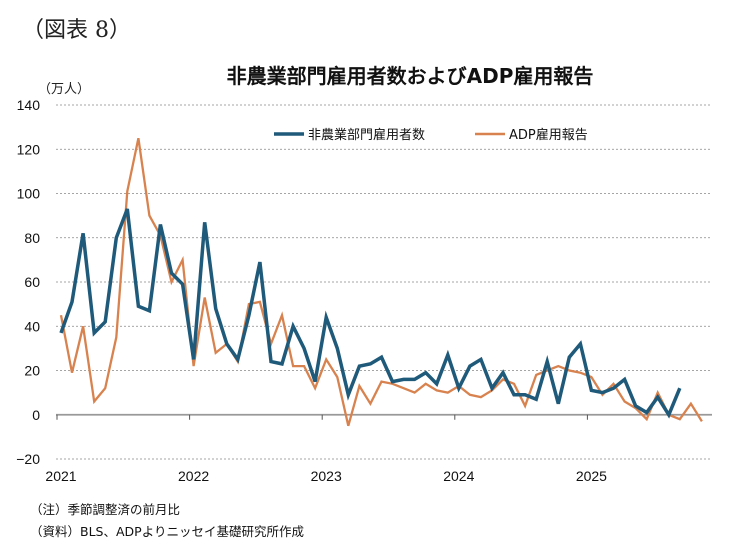  Describe the element at coordinates (193, 476) in the screenshot. I see `x-tick-label: 2022` at that location.